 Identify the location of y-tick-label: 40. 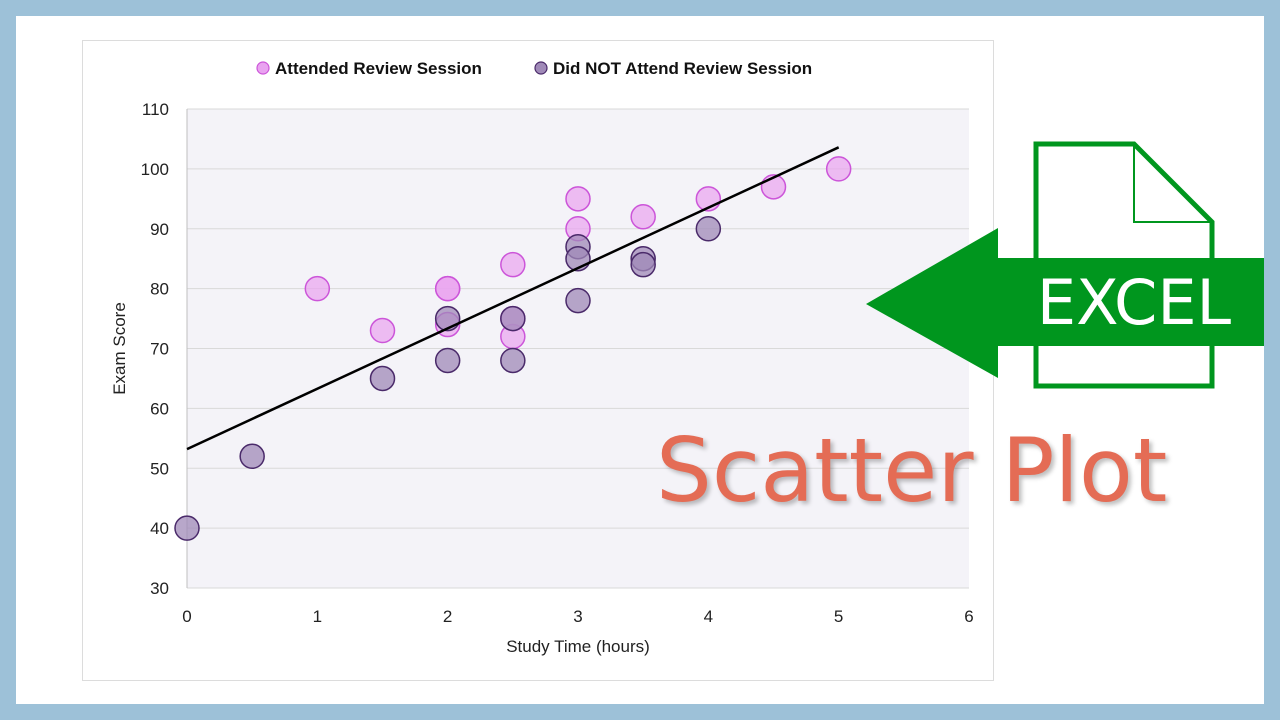
(159, 528).